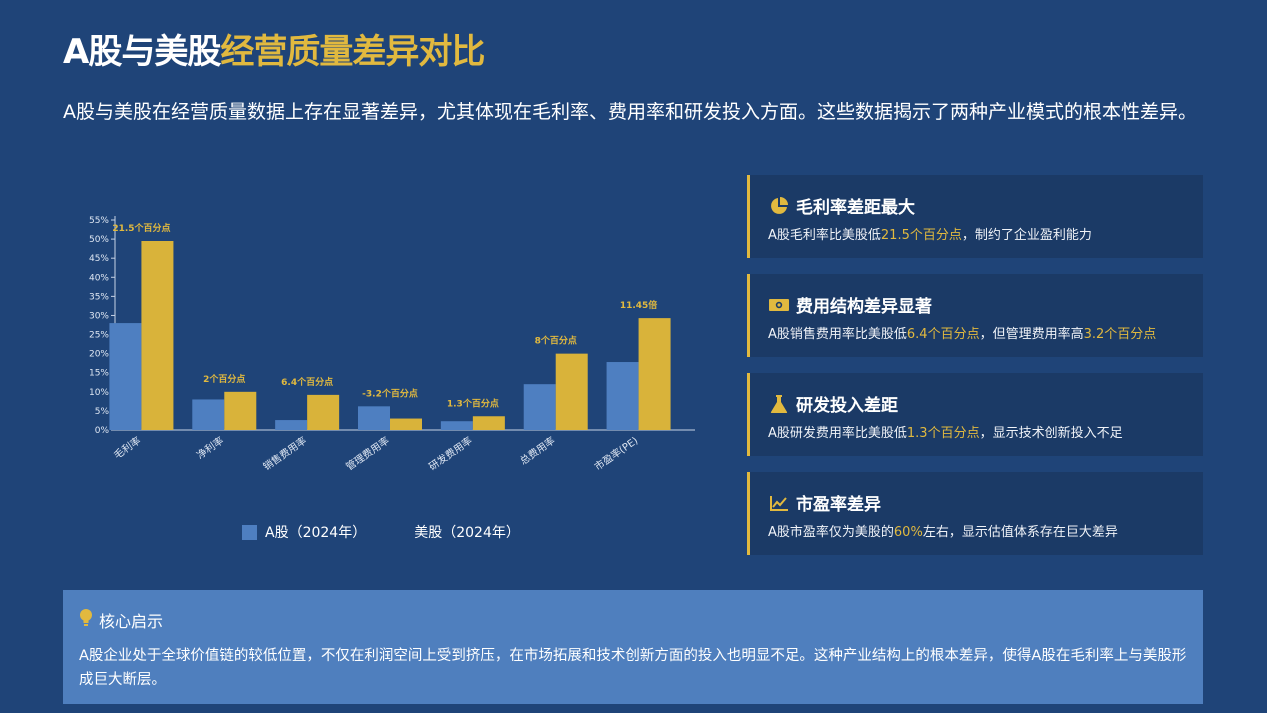 The image size is (1267, 713). I want to click on title-main: A股与美股, so click(142, 52).